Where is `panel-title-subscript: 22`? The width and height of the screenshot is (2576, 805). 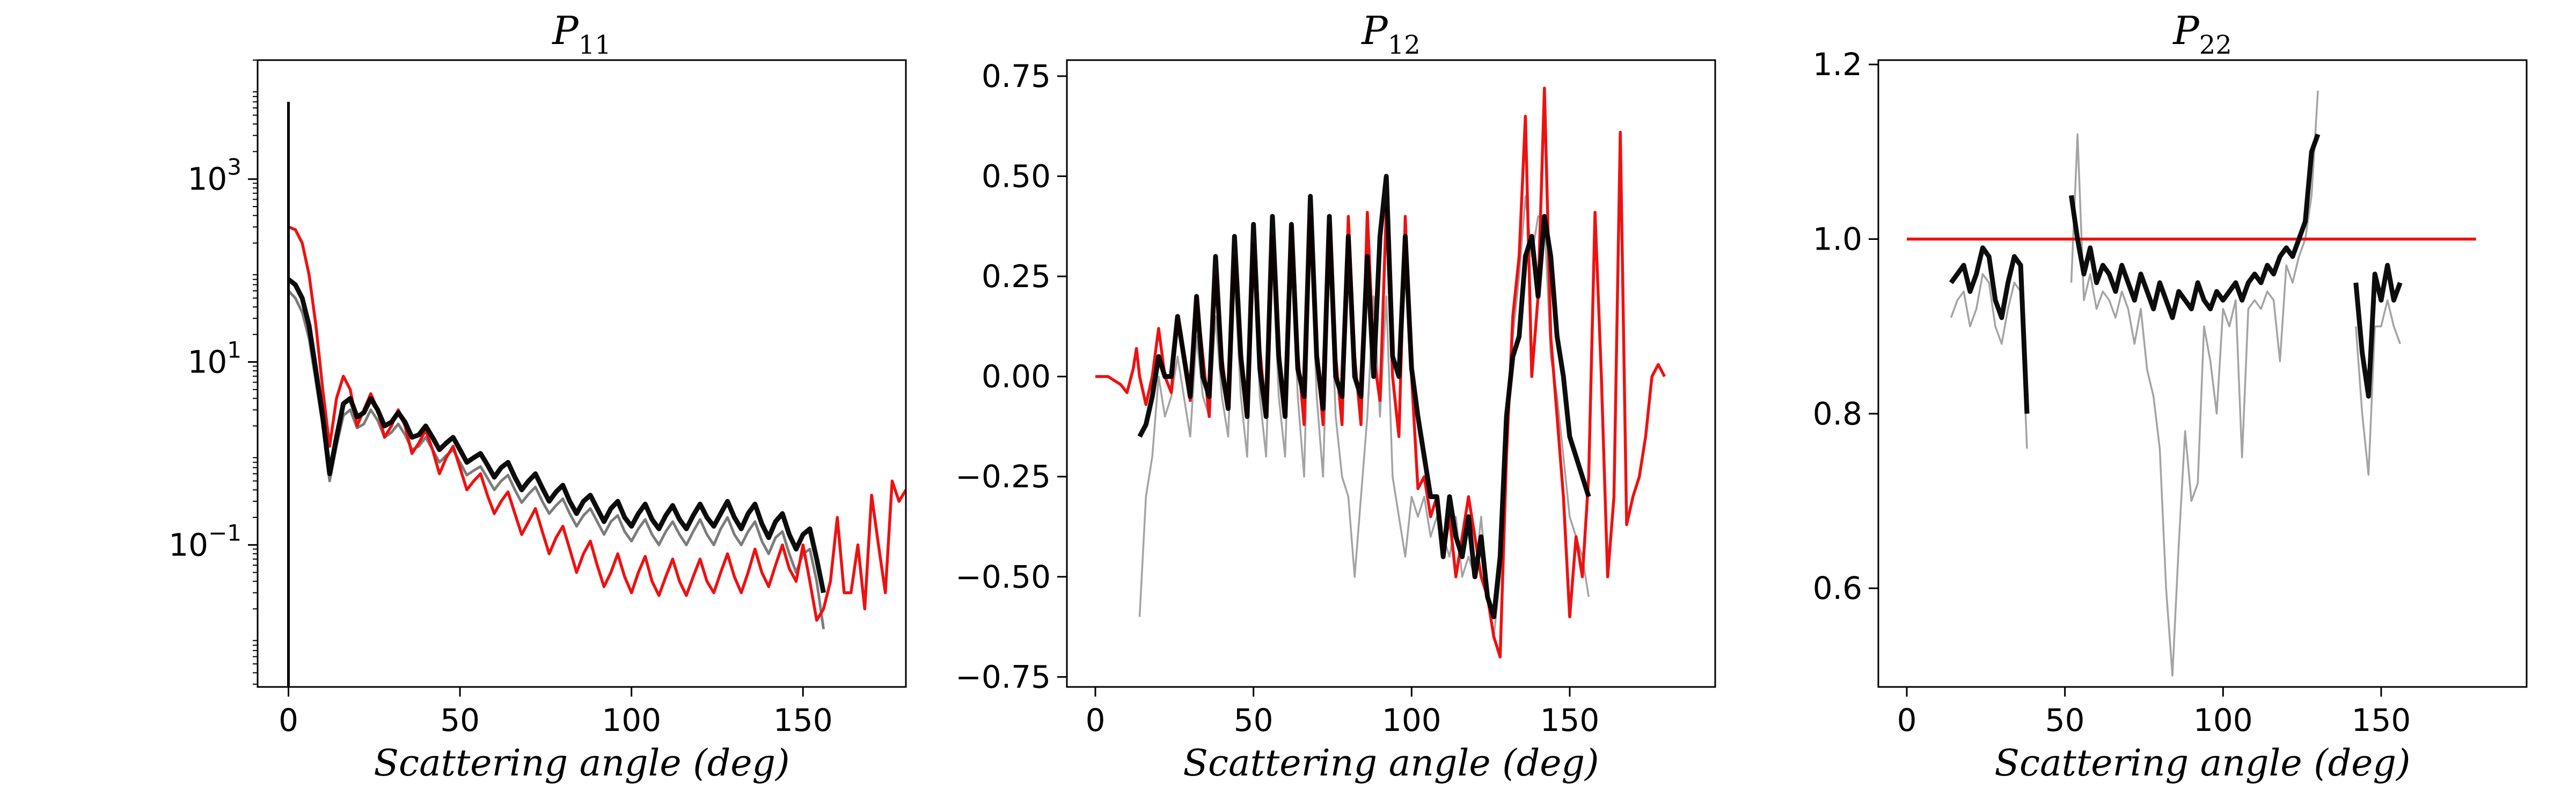 panel-title-subscript: 22 is located at coordinates (2215, 45).